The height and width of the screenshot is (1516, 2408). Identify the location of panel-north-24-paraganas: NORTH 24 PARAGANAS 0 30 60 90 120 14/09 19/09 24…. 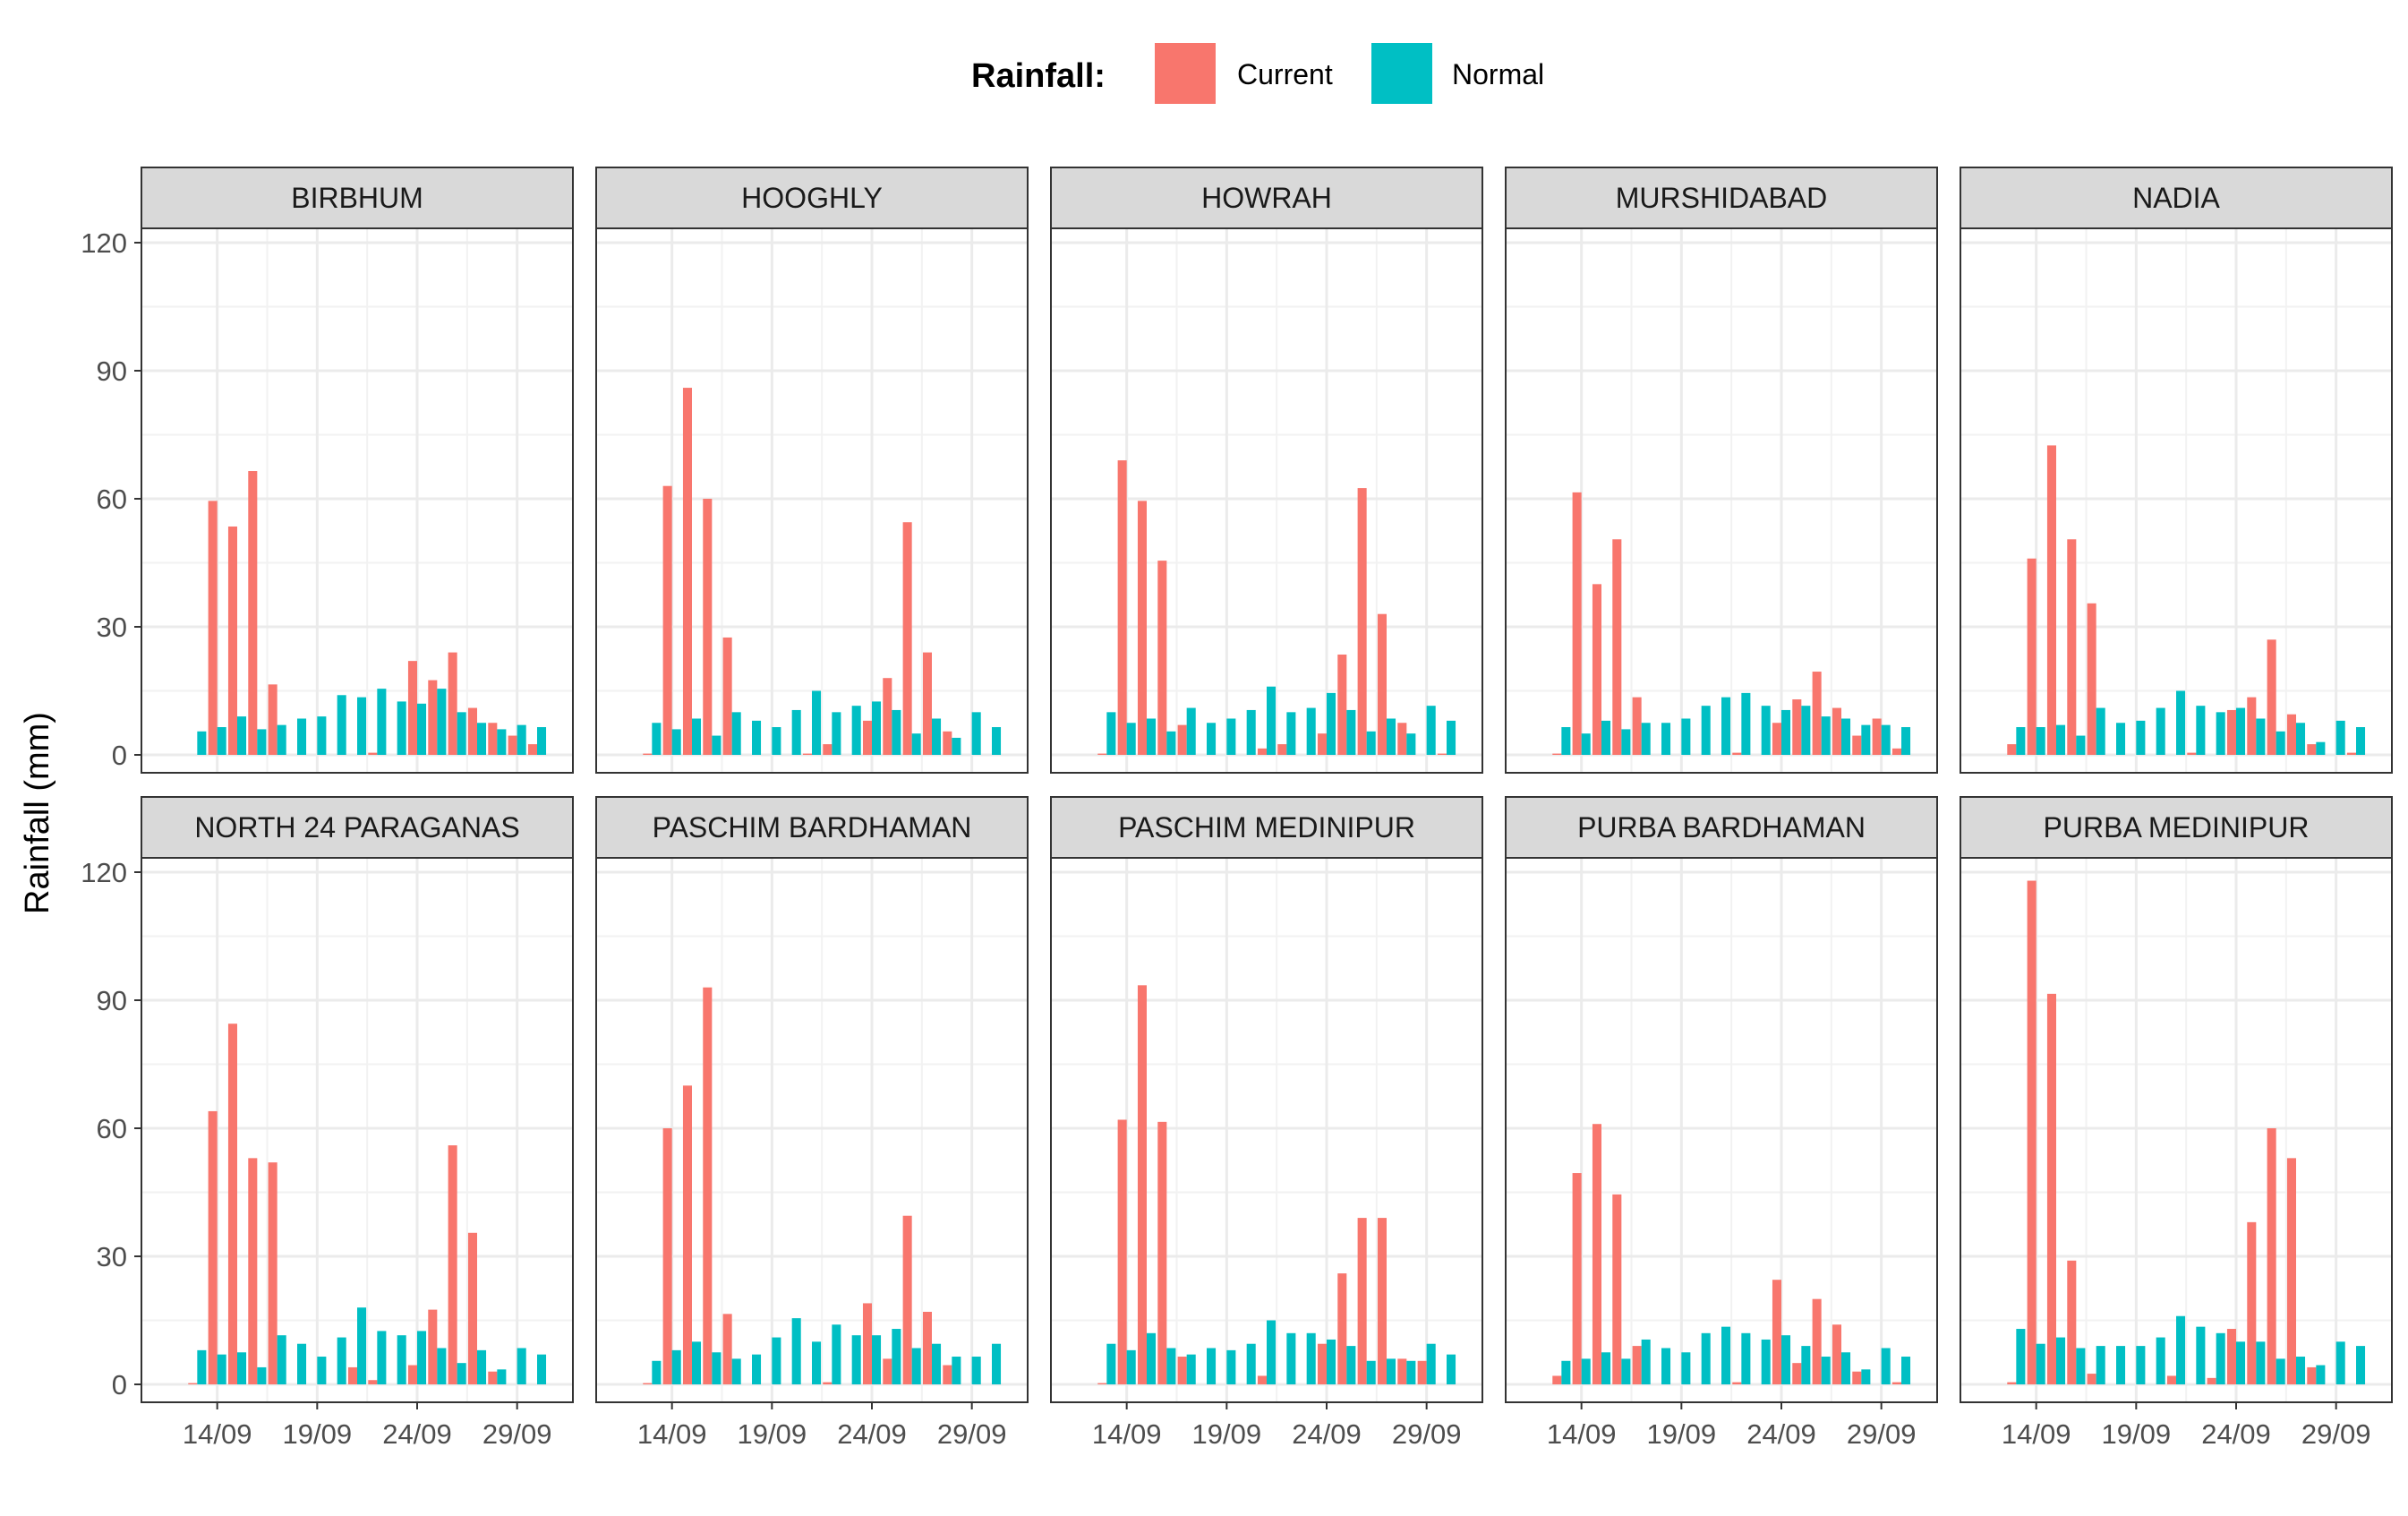
(327, 1123).